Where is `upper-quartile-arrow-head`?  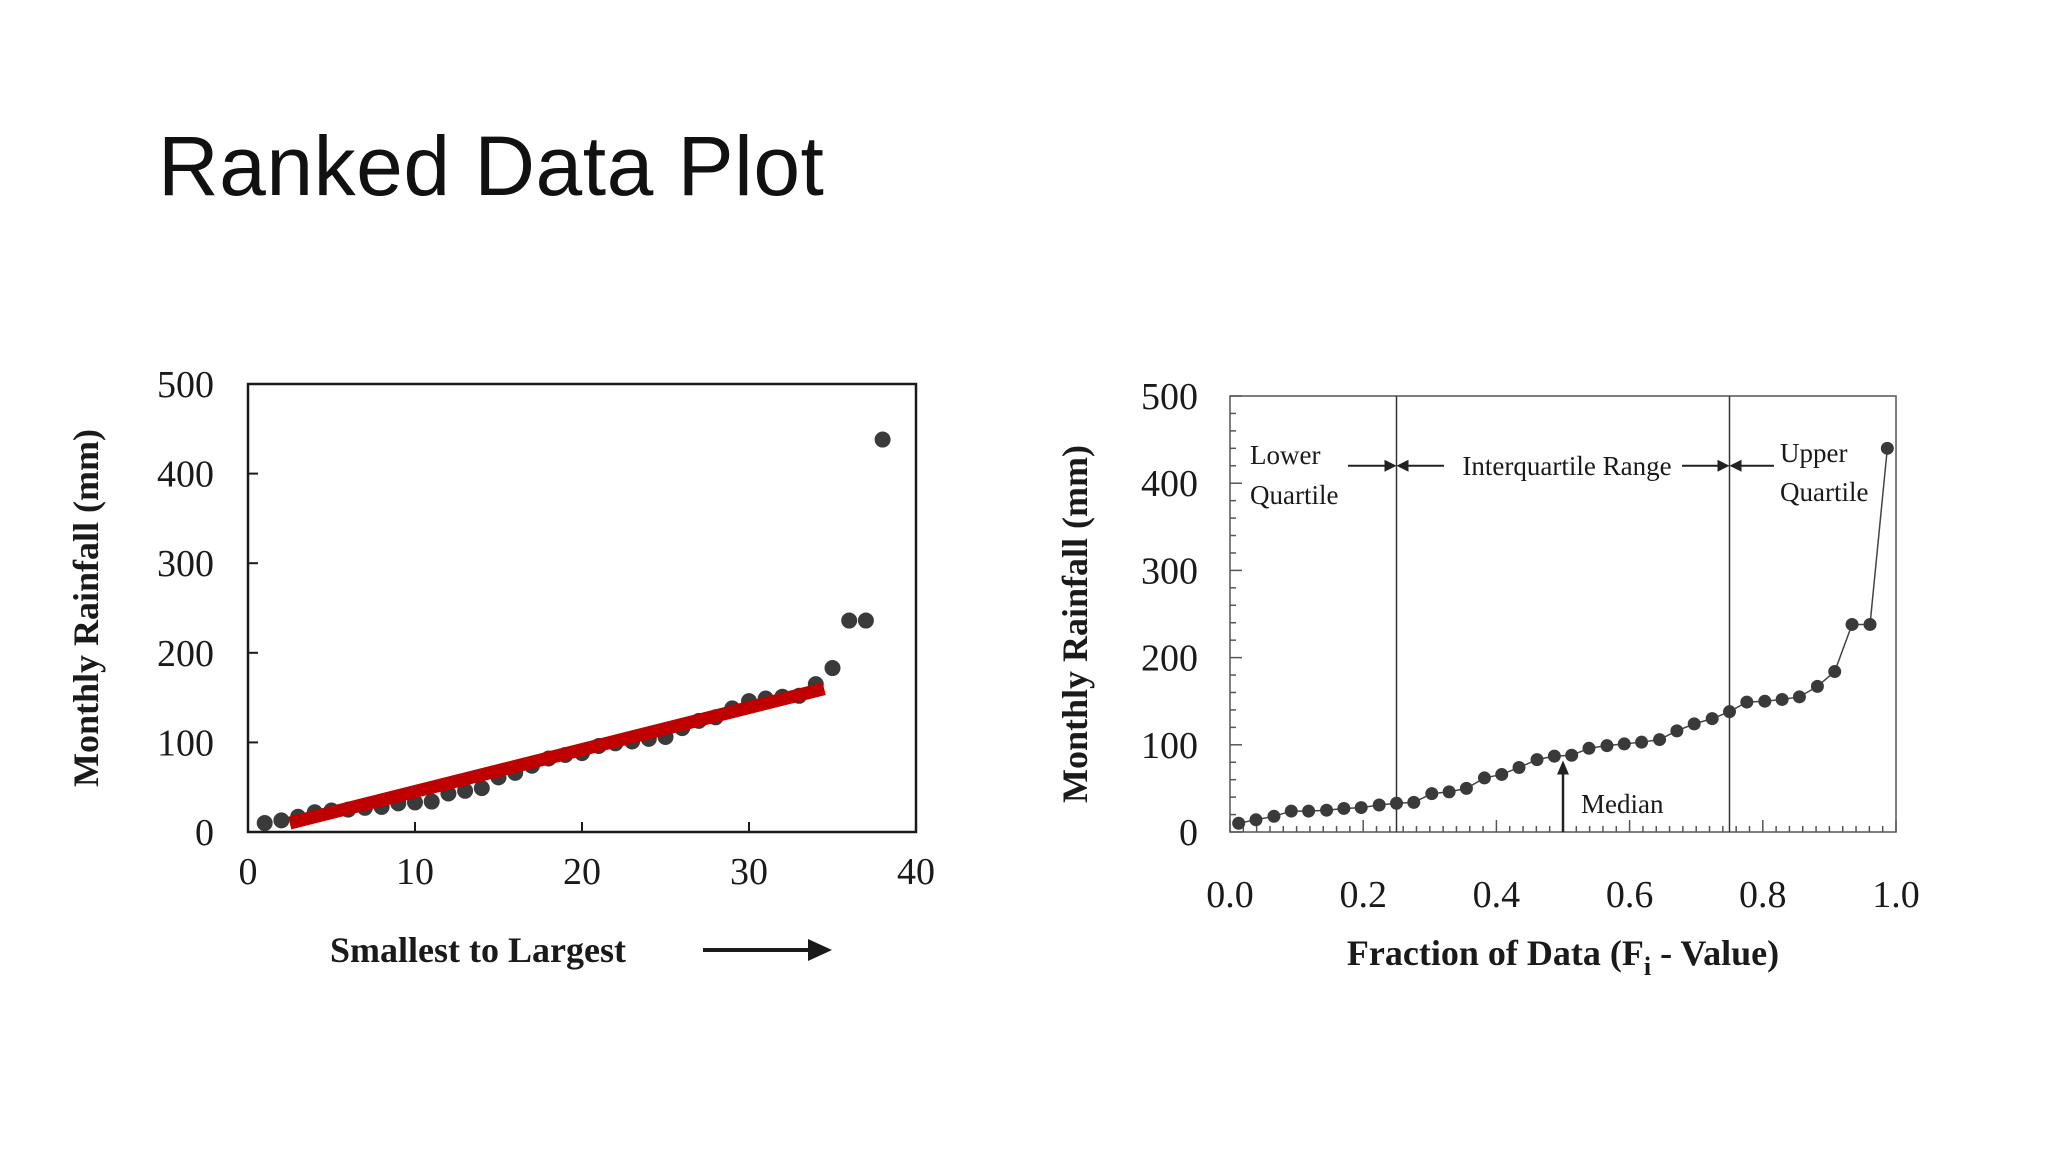
upper-quartile-arrow-head is located at coordinates (1735, 465).